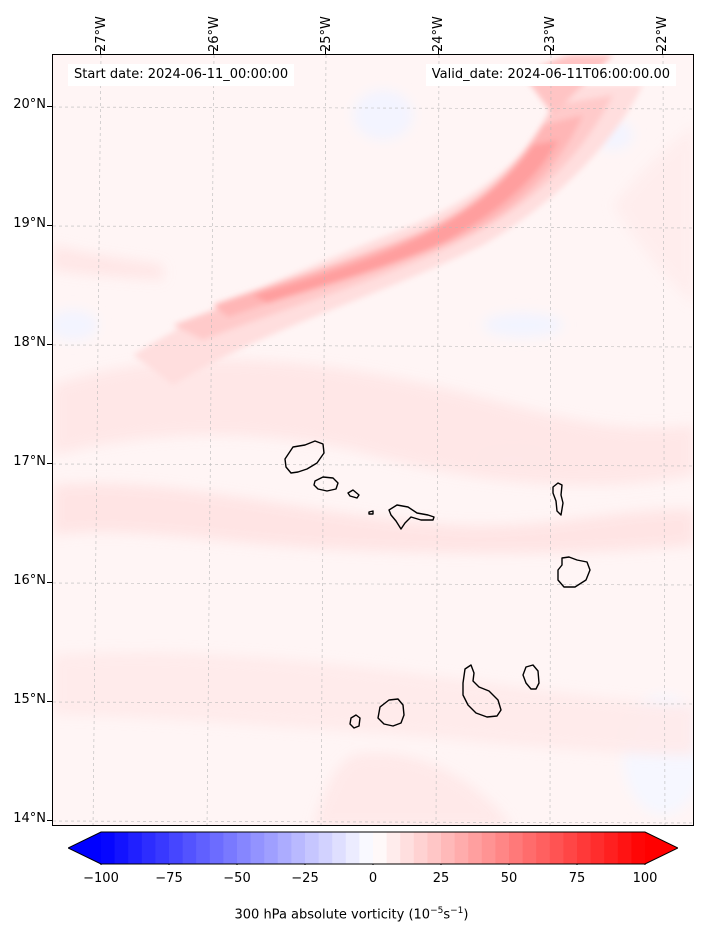 The image size is (703, 936). Describe the element at coordinates (101, 878) in the screenshot. I see `colorbar-tick-label: −100` at that location.